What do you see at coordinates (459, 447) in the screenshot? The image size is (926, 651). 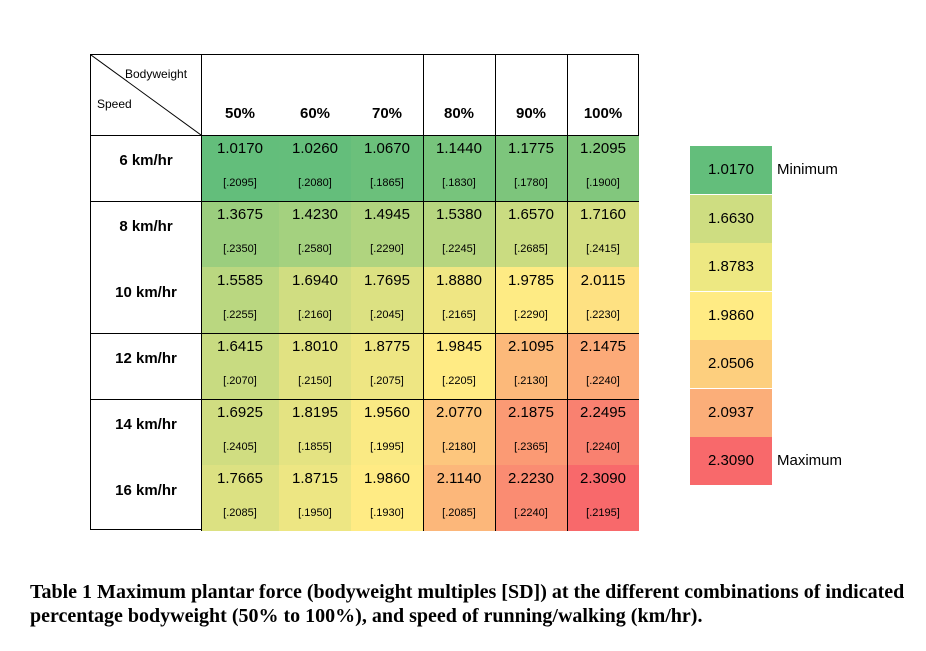 I see `cell-sd: [.2180]` at bounding box center [459, 447].